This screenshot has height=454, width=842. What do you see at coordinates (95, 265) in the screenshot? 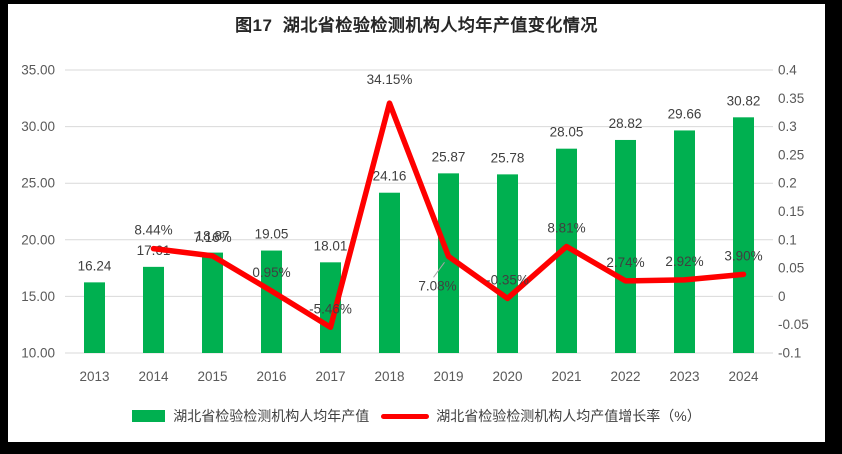
I see `bar-value-label: 16.24` at bounding box center [95, 265].